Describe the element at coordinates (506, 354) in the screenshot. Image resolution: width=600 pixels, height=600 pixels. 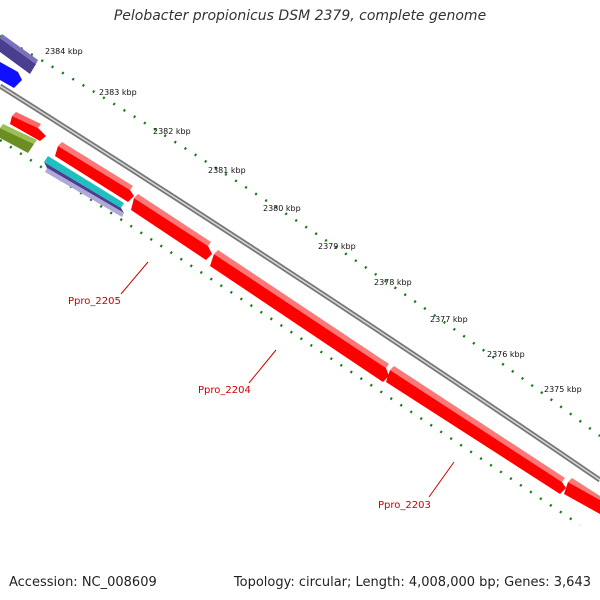
I see `tick-label: 2376 kbp` at that location.